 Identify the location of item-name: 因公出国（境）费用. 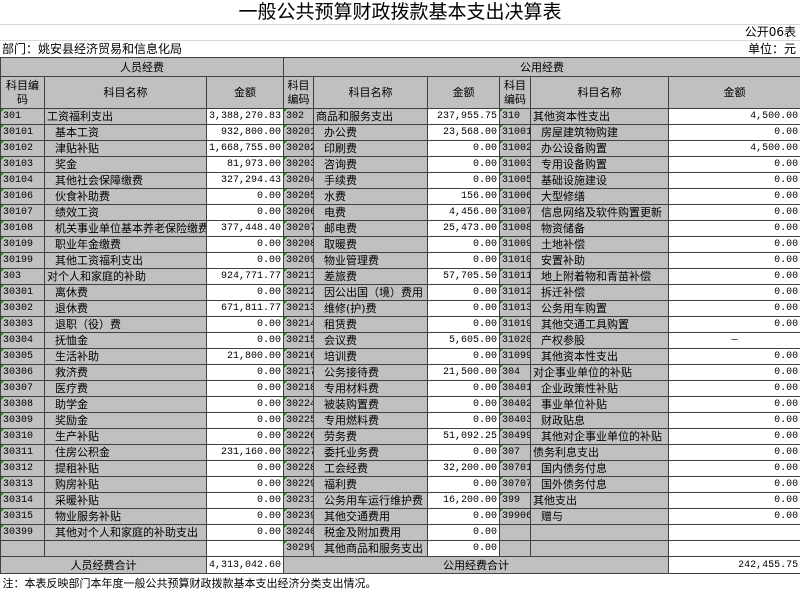
(371, 292).